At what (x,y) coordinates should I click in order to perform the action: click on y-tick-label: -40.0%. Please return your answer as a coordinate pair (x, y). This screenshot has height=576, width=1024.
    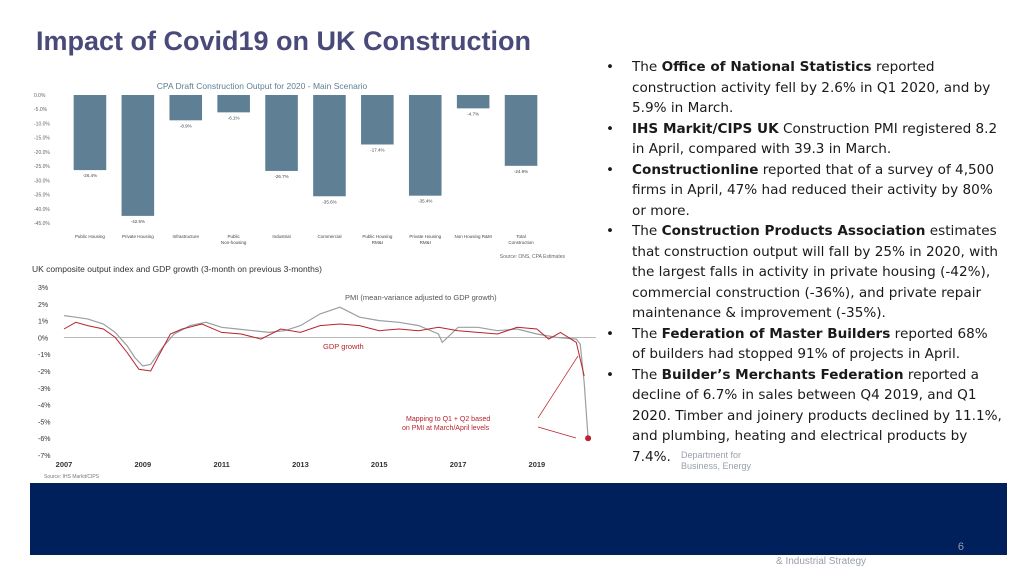
    Looking at the image, I should click on (42, 210).